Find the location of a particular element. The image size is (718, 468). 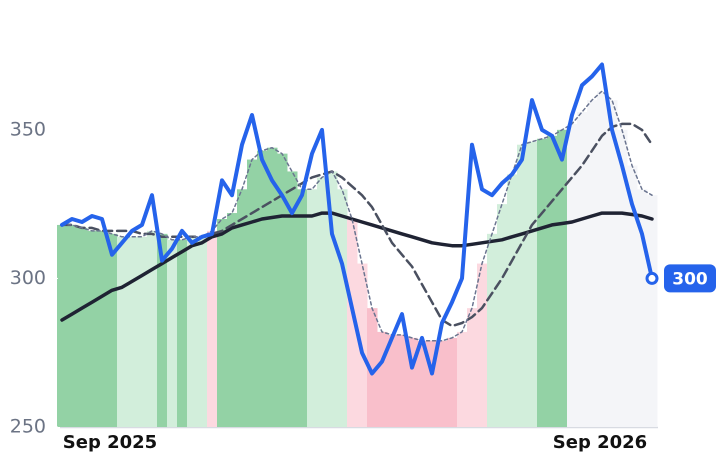

last-point is located at coordinates (652, 278).